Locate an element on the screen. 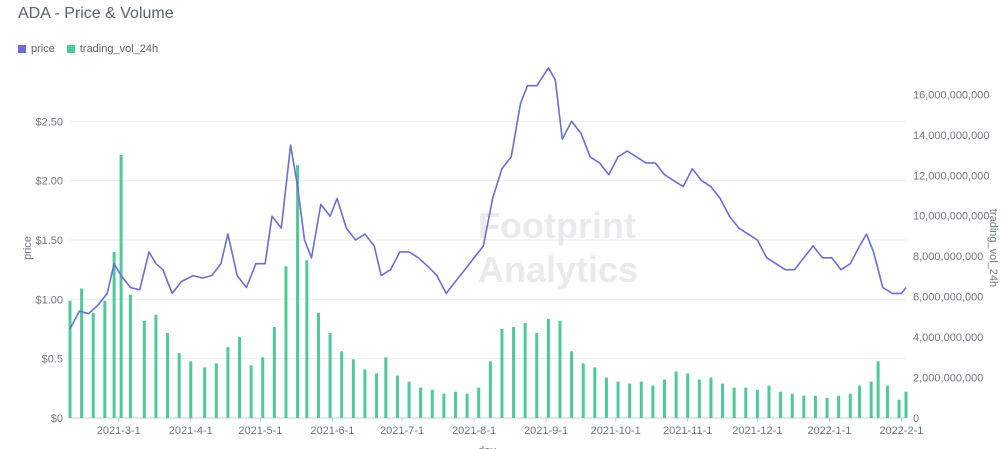 The image size is (1003, 449). x-tick-label: 2022-1-1 is located at coordinates (829, 431).